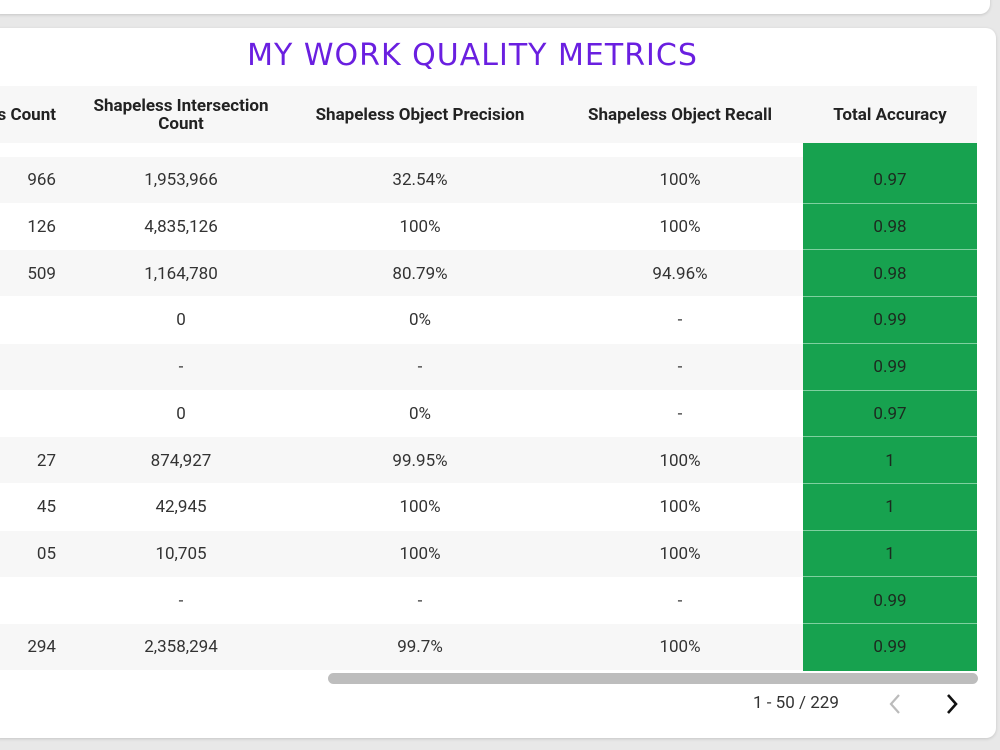 Image resolution: width=1000 pixels, height=750 pixels. Describe the element at coordinates (680, 273) in the screenshot. I see `table-cell: 94.96%` at that location.